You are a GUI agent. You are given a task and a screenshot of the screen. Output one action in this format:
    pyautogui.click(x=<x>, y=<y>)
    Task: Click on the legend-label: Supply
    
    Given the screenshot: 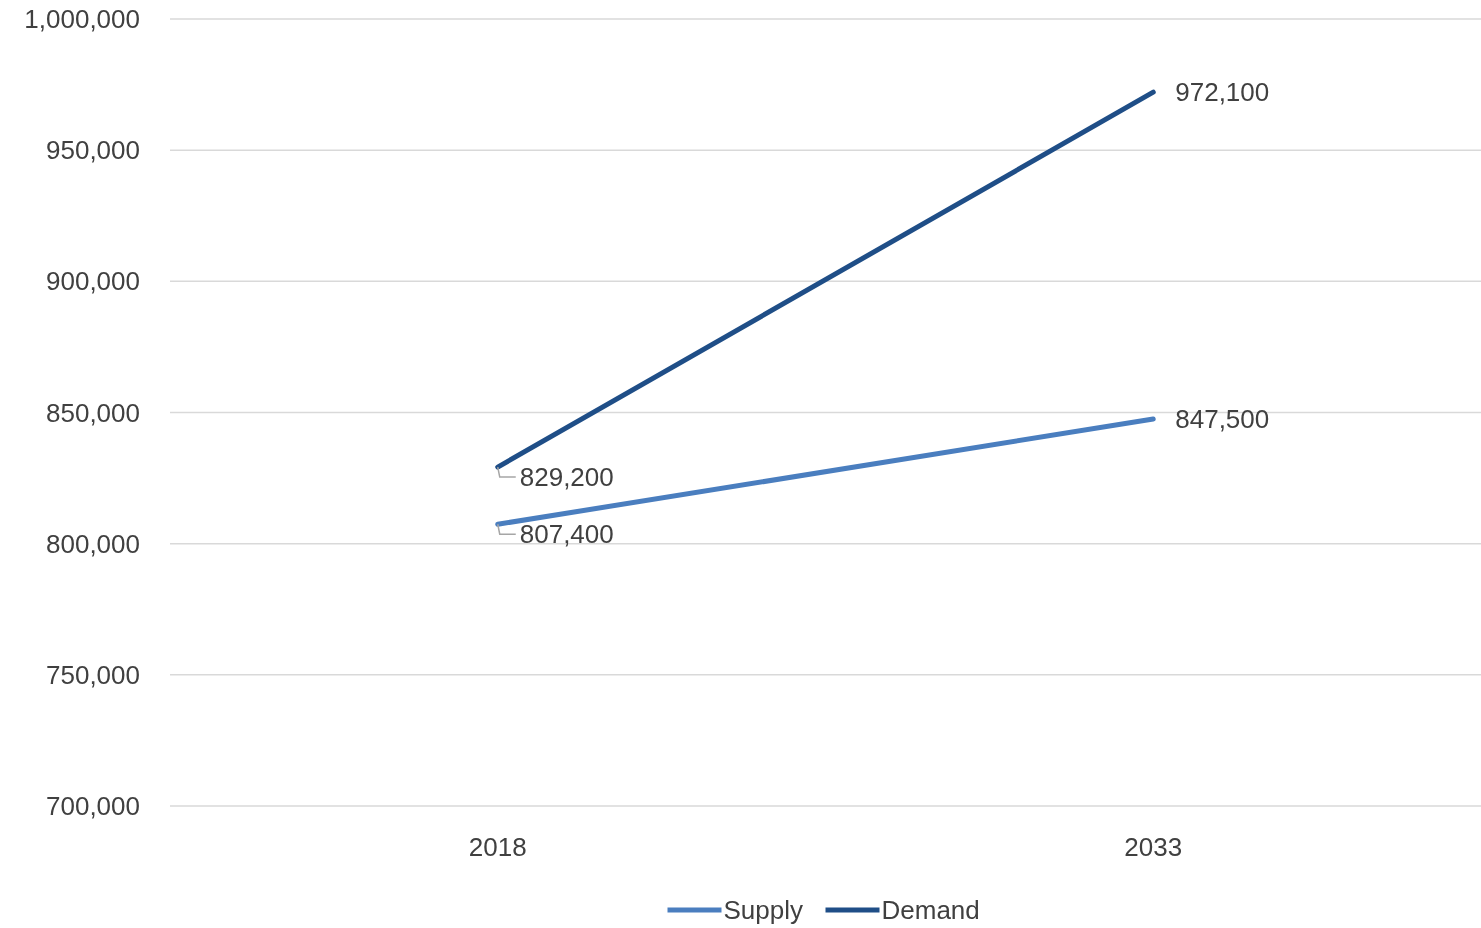 What is the action you would take?
    pyautogui.click(x=763, y=910)
    